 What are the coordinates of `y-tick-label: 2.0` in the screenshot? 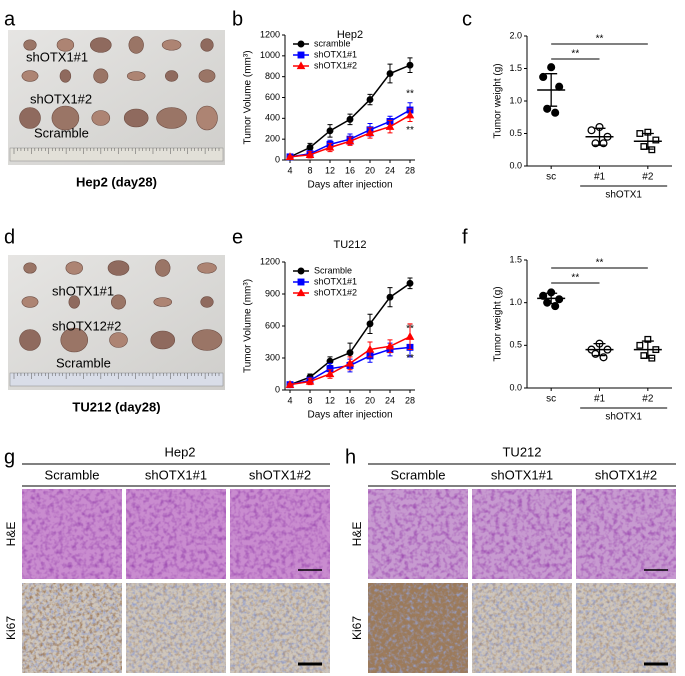 It's located at (515, 35).